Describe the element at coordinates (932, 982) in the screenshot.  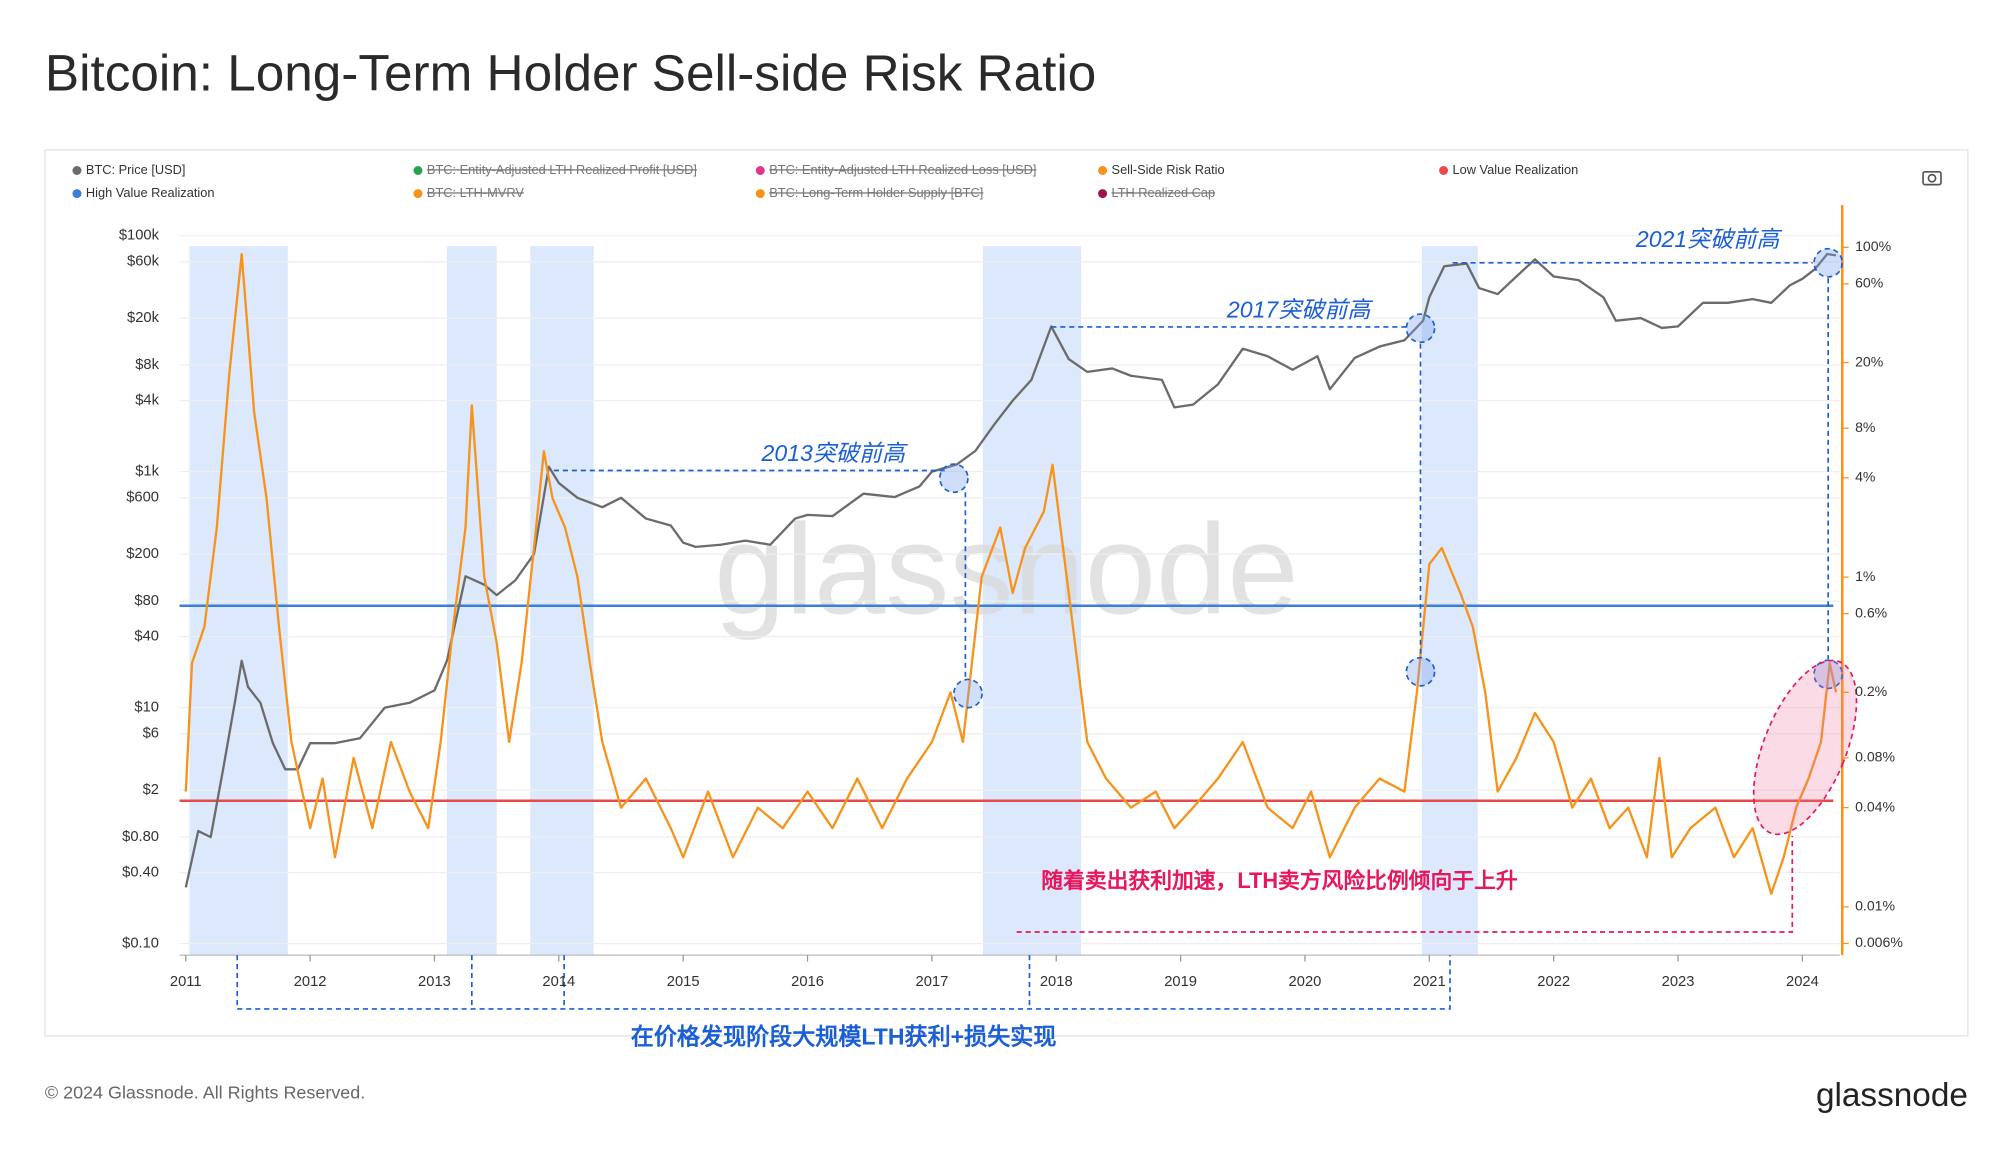
I see `x-tick-label: 2017` at that location.